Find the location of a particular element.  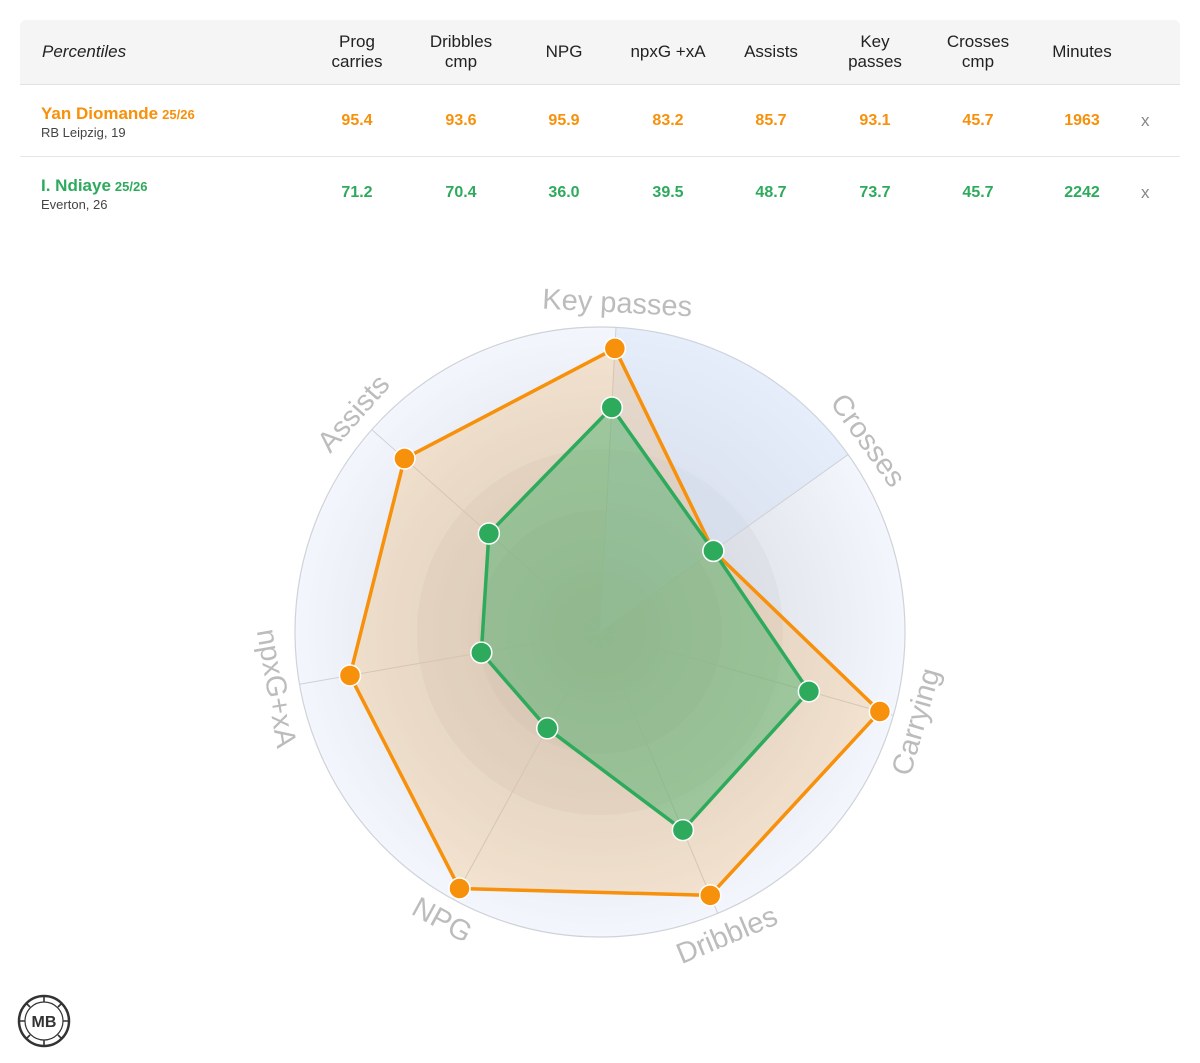

radar-axis-label: npxG+xA is located at coordinates (276, 688).